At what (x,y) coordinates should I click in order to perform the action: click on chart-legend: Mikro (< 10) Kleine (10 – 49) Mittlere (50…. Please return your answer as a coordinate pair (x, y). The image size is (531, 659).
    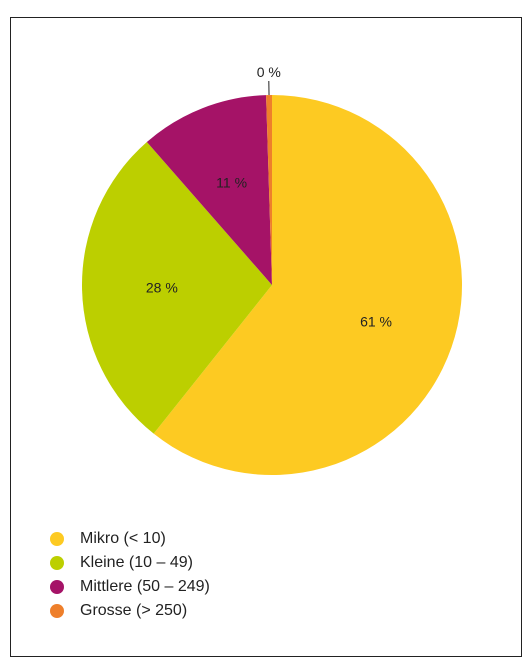
    Looking at the image, I should click on (130, 575).